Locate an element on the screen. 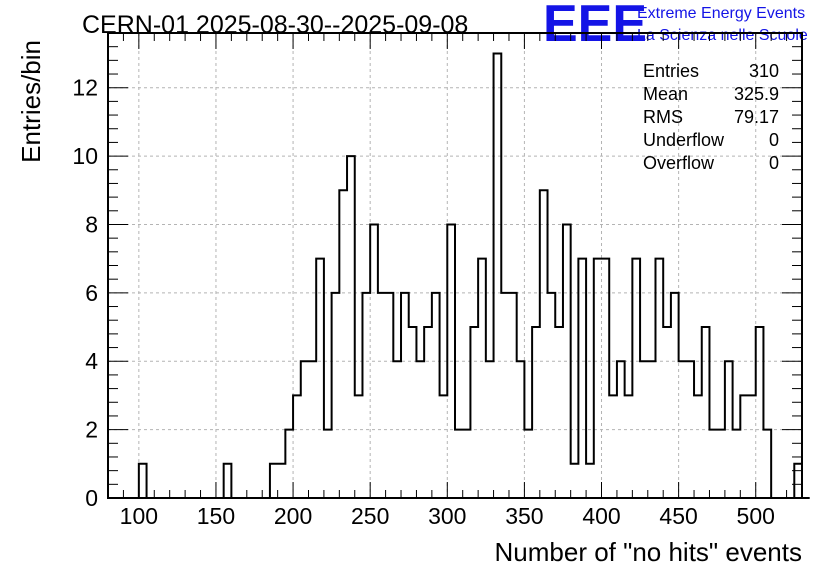 The height and width of the screenshot is (572, 836). x-tick-label: 450 is located at coordinates (678, 516).